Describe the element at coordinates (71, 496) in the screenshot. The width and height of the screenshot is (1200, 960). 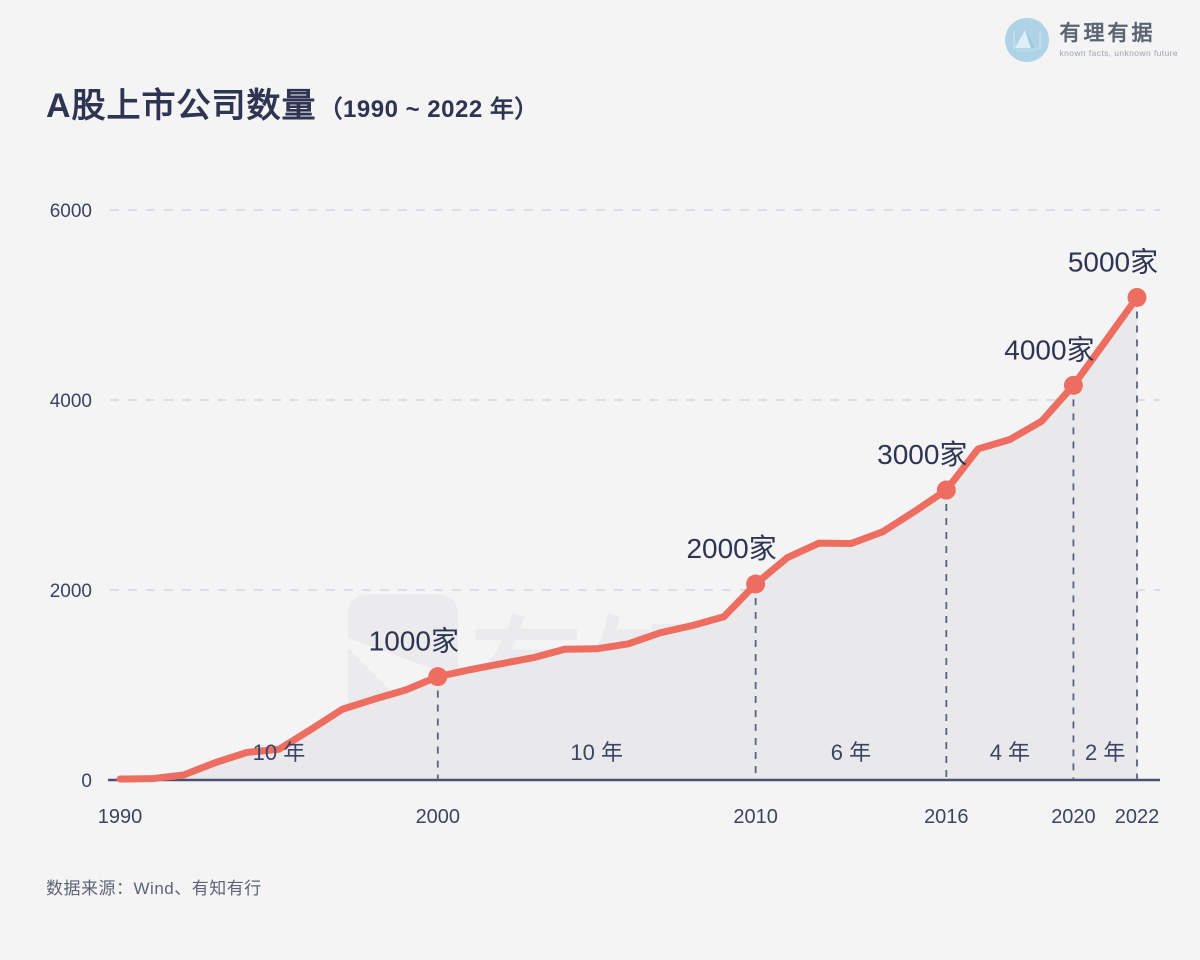
I see `y-axis-labels: 0 2000 4000 6000` at that location.